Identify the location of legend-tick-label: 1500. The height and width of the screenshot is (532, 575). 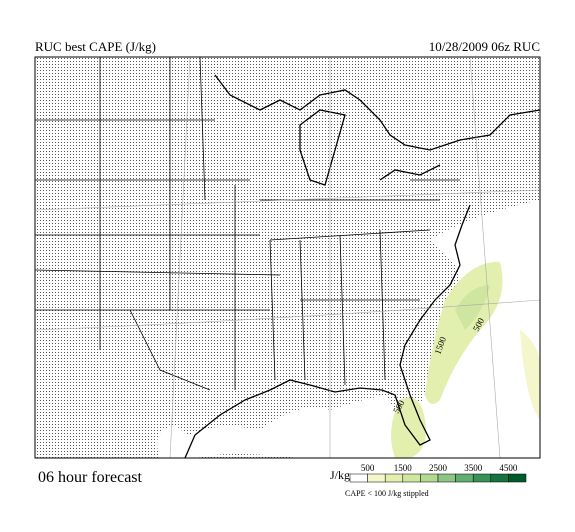
(403, 468).